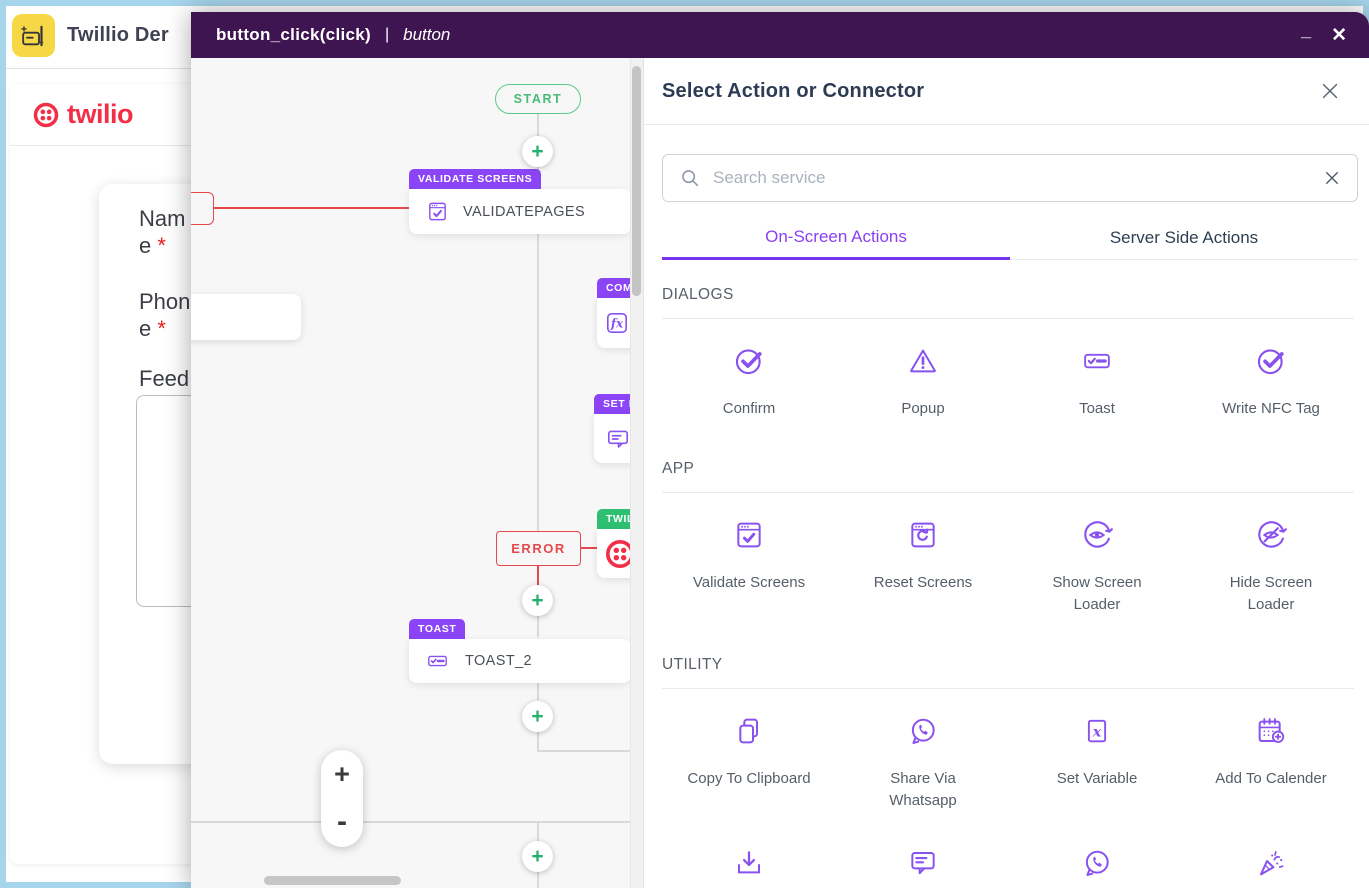  Describe the element at coordinates (923, 408) in the screenshot. I see `action-label: Popup` at that location.